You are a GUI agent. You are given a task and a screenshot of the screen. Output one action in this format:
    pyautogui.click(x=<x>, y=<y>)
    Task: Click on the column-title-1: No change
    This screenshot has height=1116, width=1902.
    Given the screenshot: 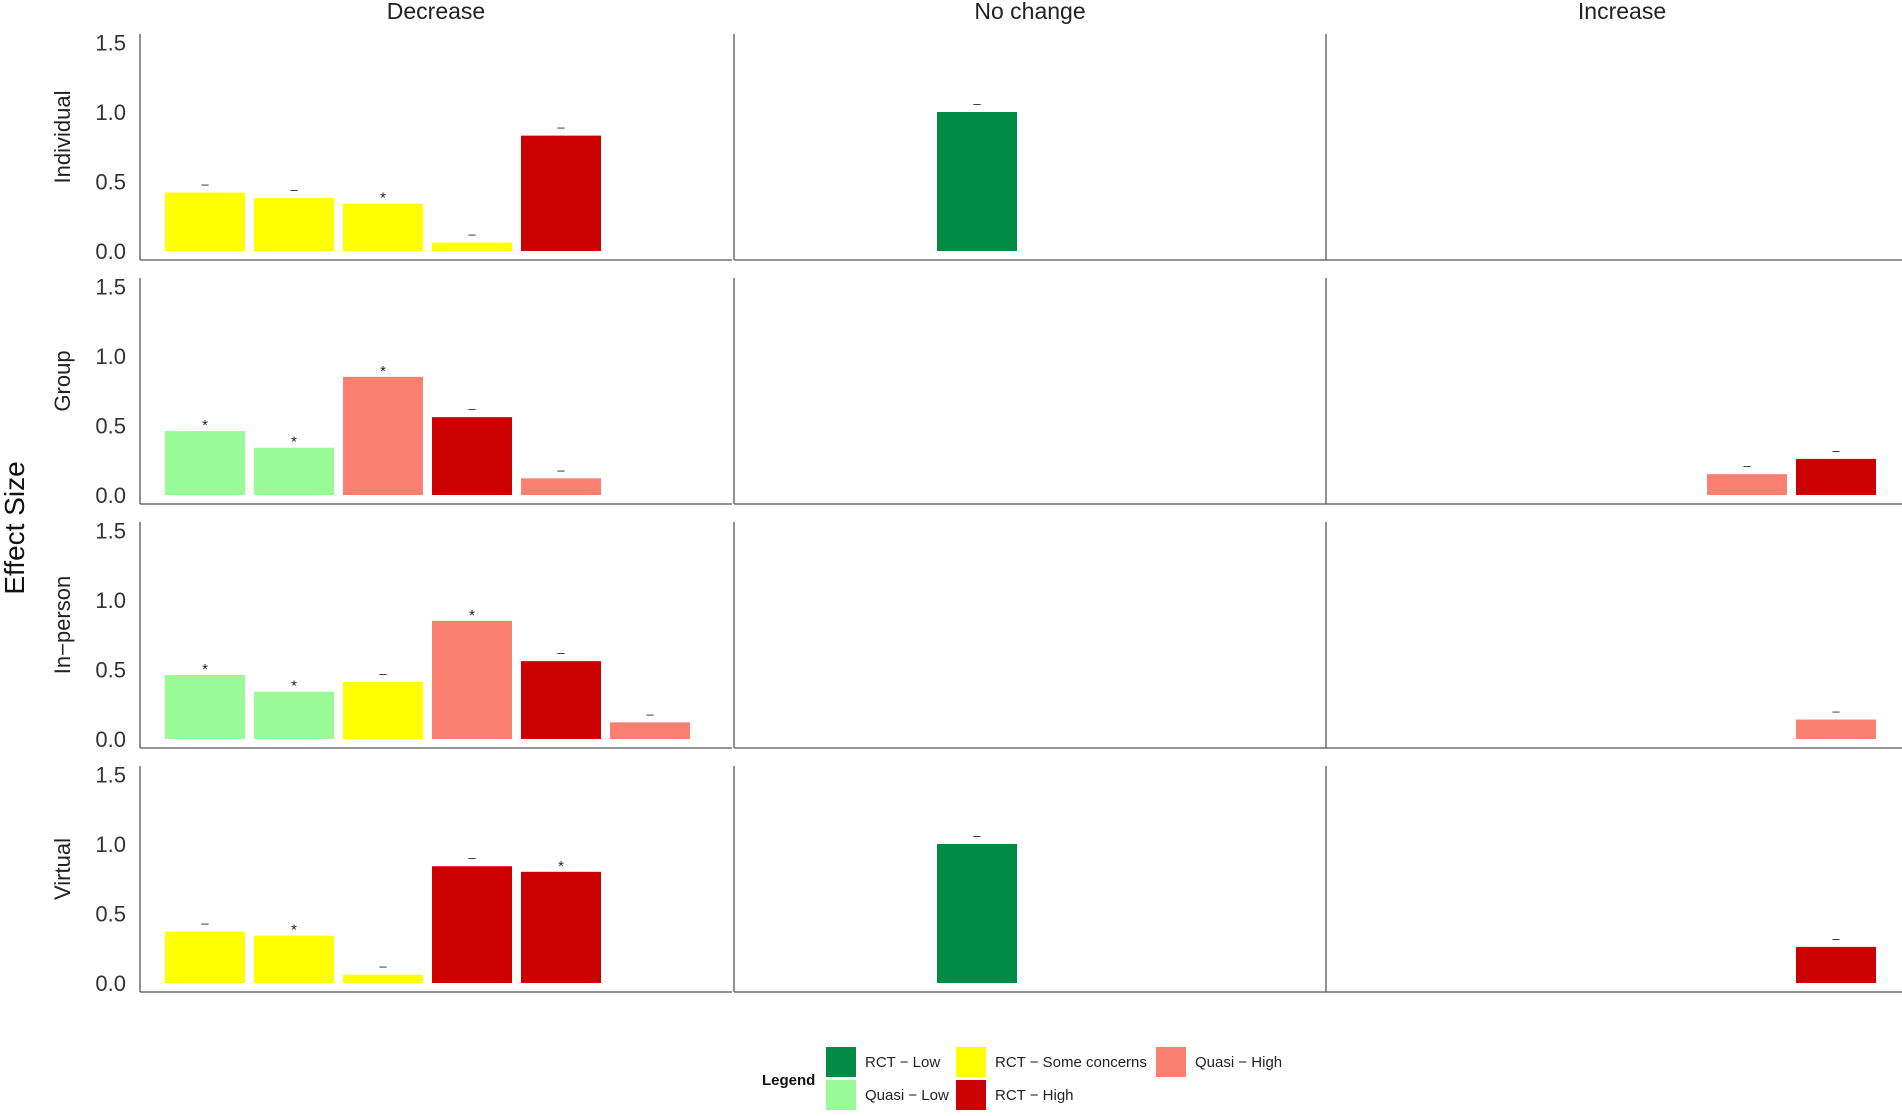 What is the action you would take?
    pyautogui.click(x=1029, y=12)
    